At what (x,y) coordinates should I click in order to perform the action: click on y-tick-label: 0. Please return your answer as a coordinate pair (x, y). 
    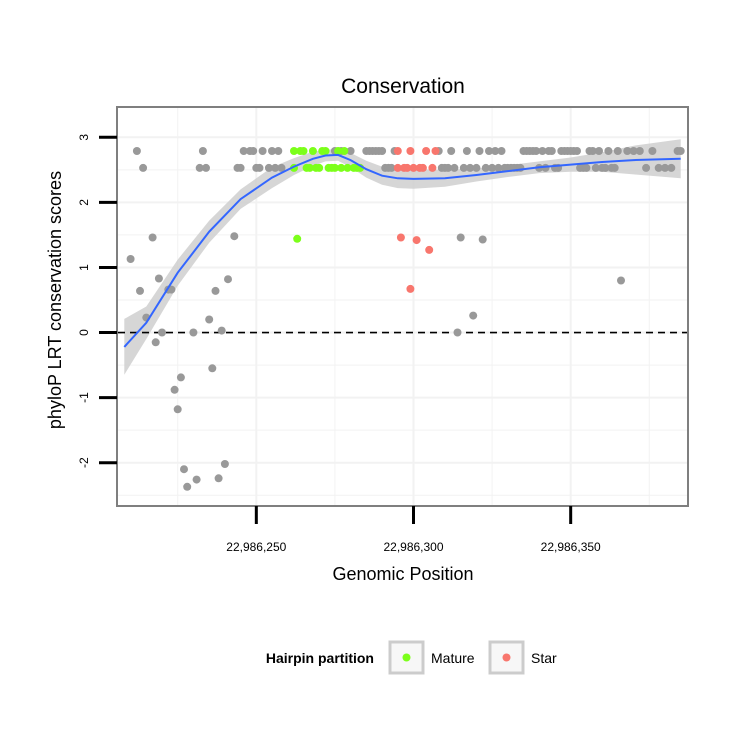
    Looking at the image, I should click on (84, 332).